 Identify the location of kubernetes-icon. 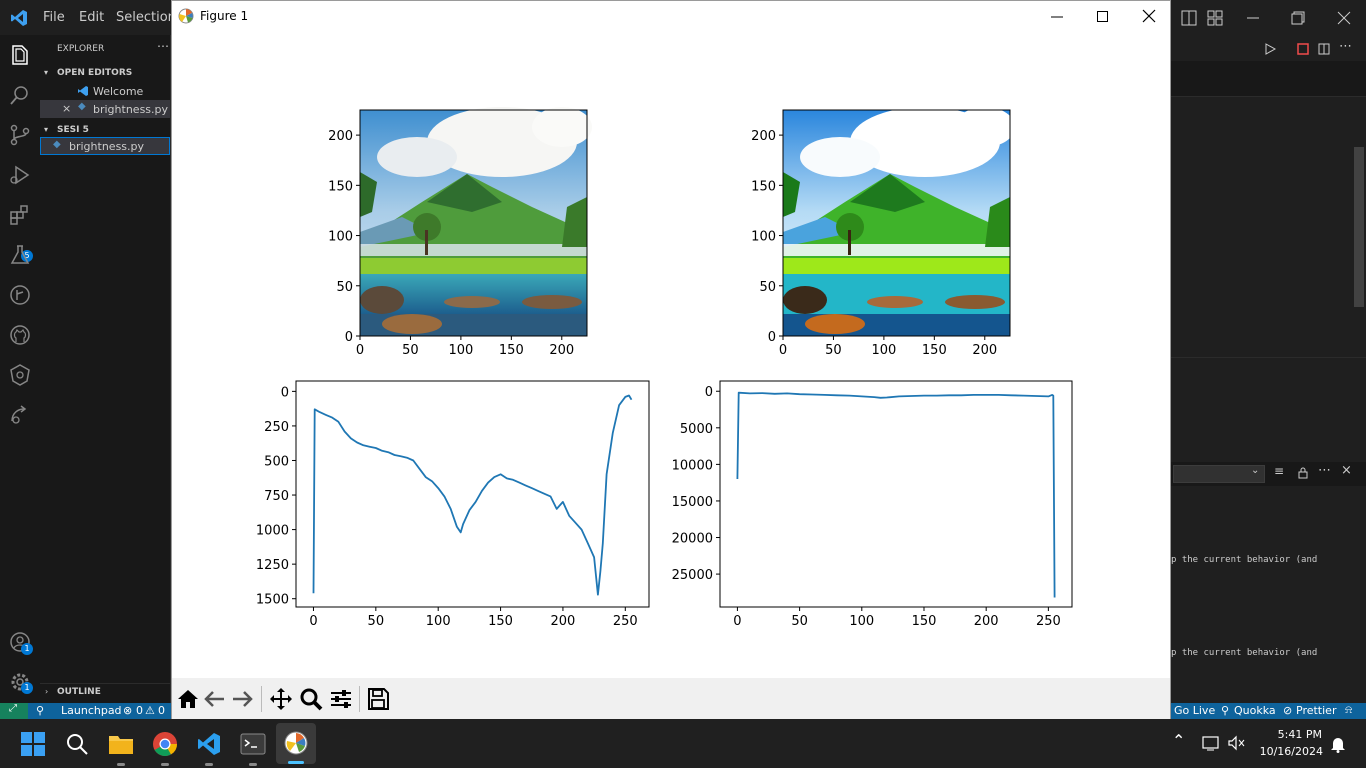
(20, 375).